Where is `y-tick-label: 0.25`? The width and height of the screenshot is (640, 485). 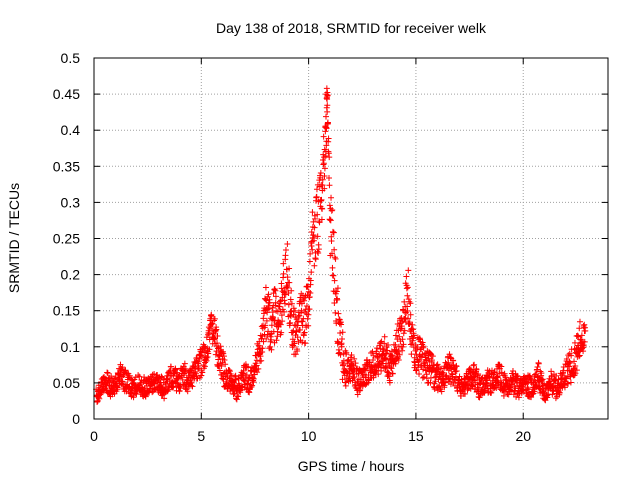 y-tick-label: 0.25 is located at coordinates (66, 239).